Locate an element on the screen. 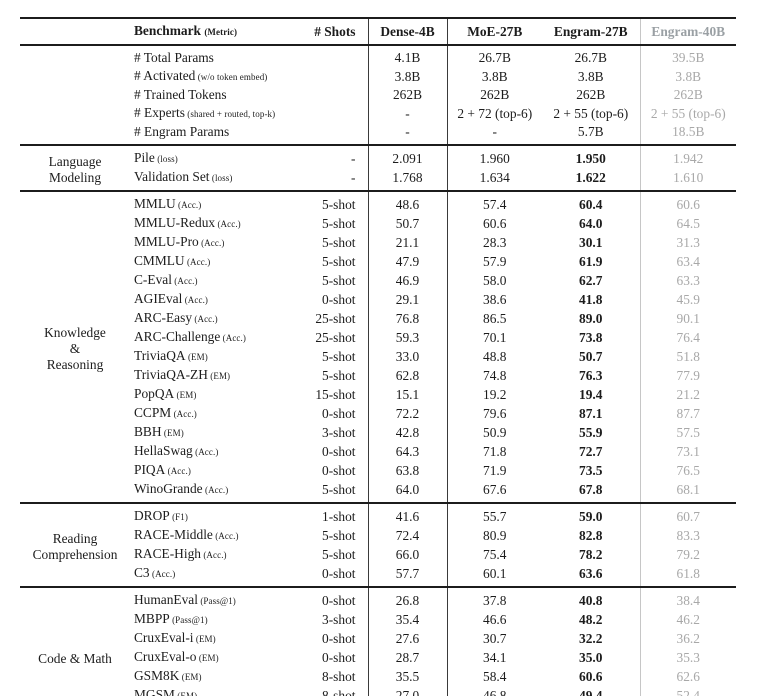 The height and width of the screenshot is (696, 771). value-engram-27b: 40.8 is located at coordinates (591, 600).